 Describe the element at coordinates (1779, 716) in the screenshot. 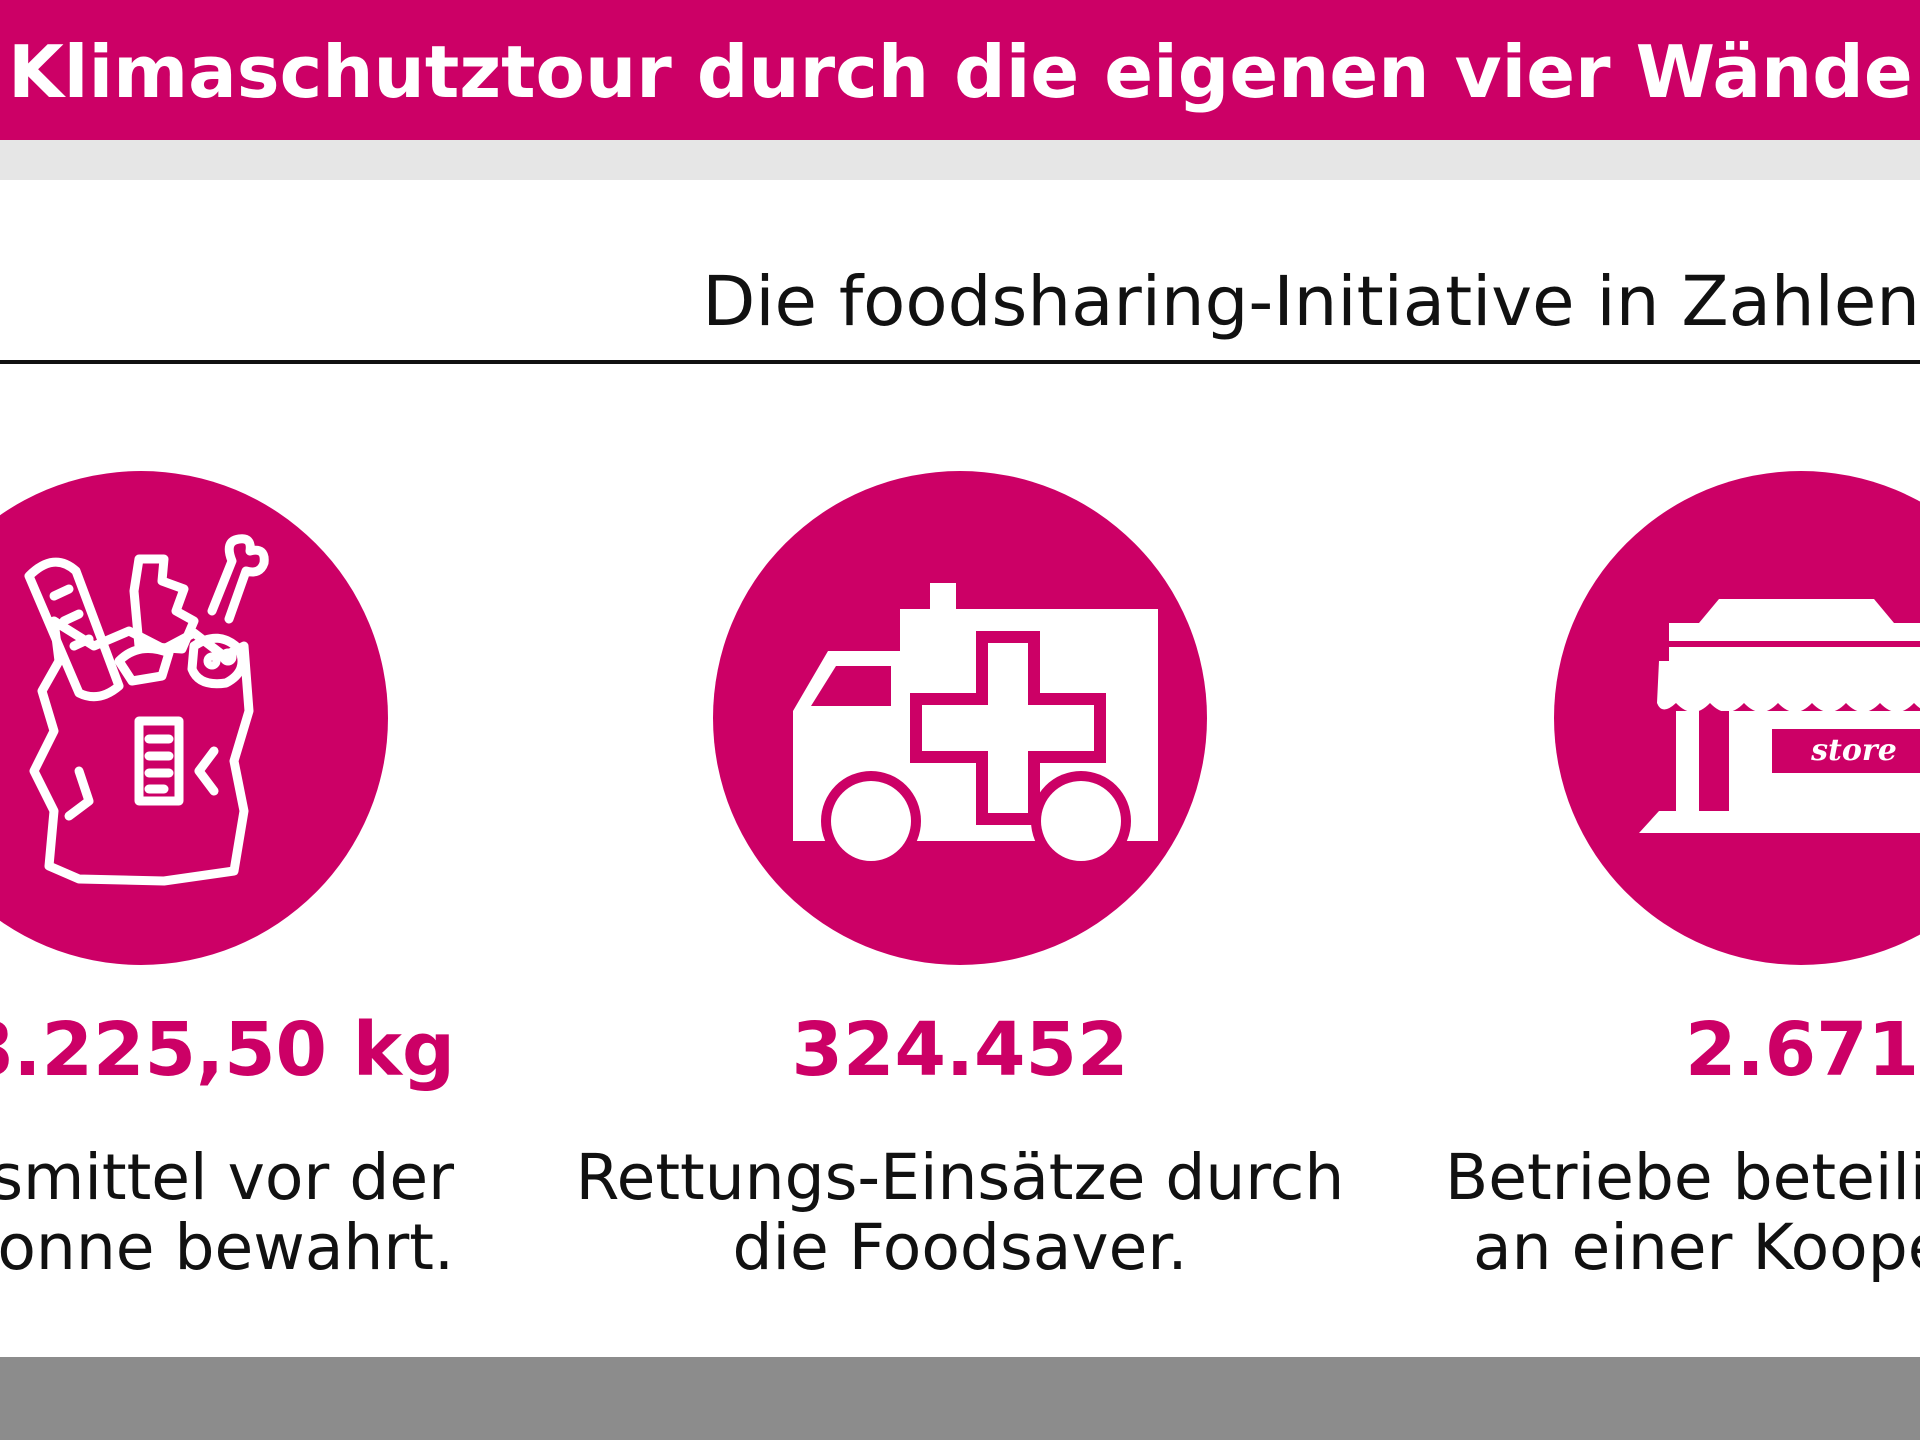

I see `store-icon: store` at that location.